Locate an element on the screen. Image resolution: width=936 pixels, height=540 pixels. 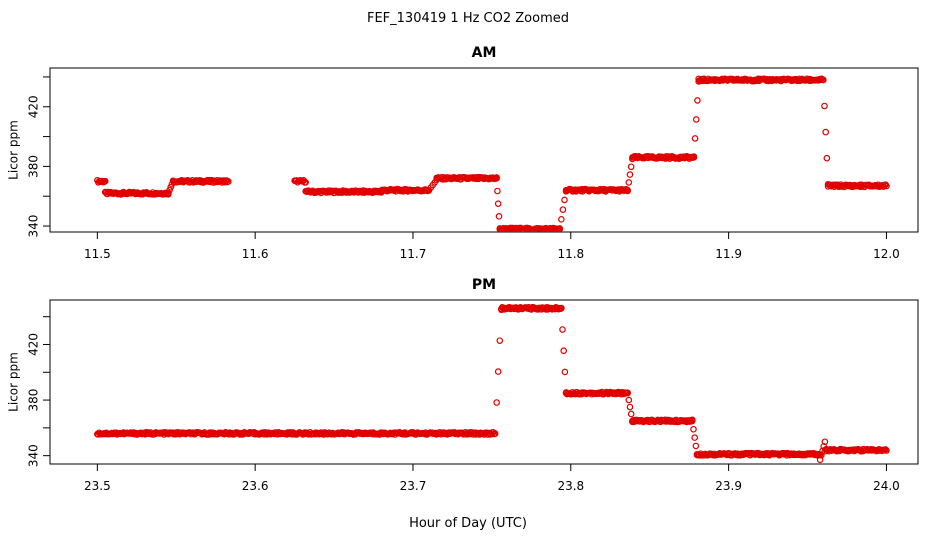
x-tick-label: 11.5 is located at coordinates (97, 254).